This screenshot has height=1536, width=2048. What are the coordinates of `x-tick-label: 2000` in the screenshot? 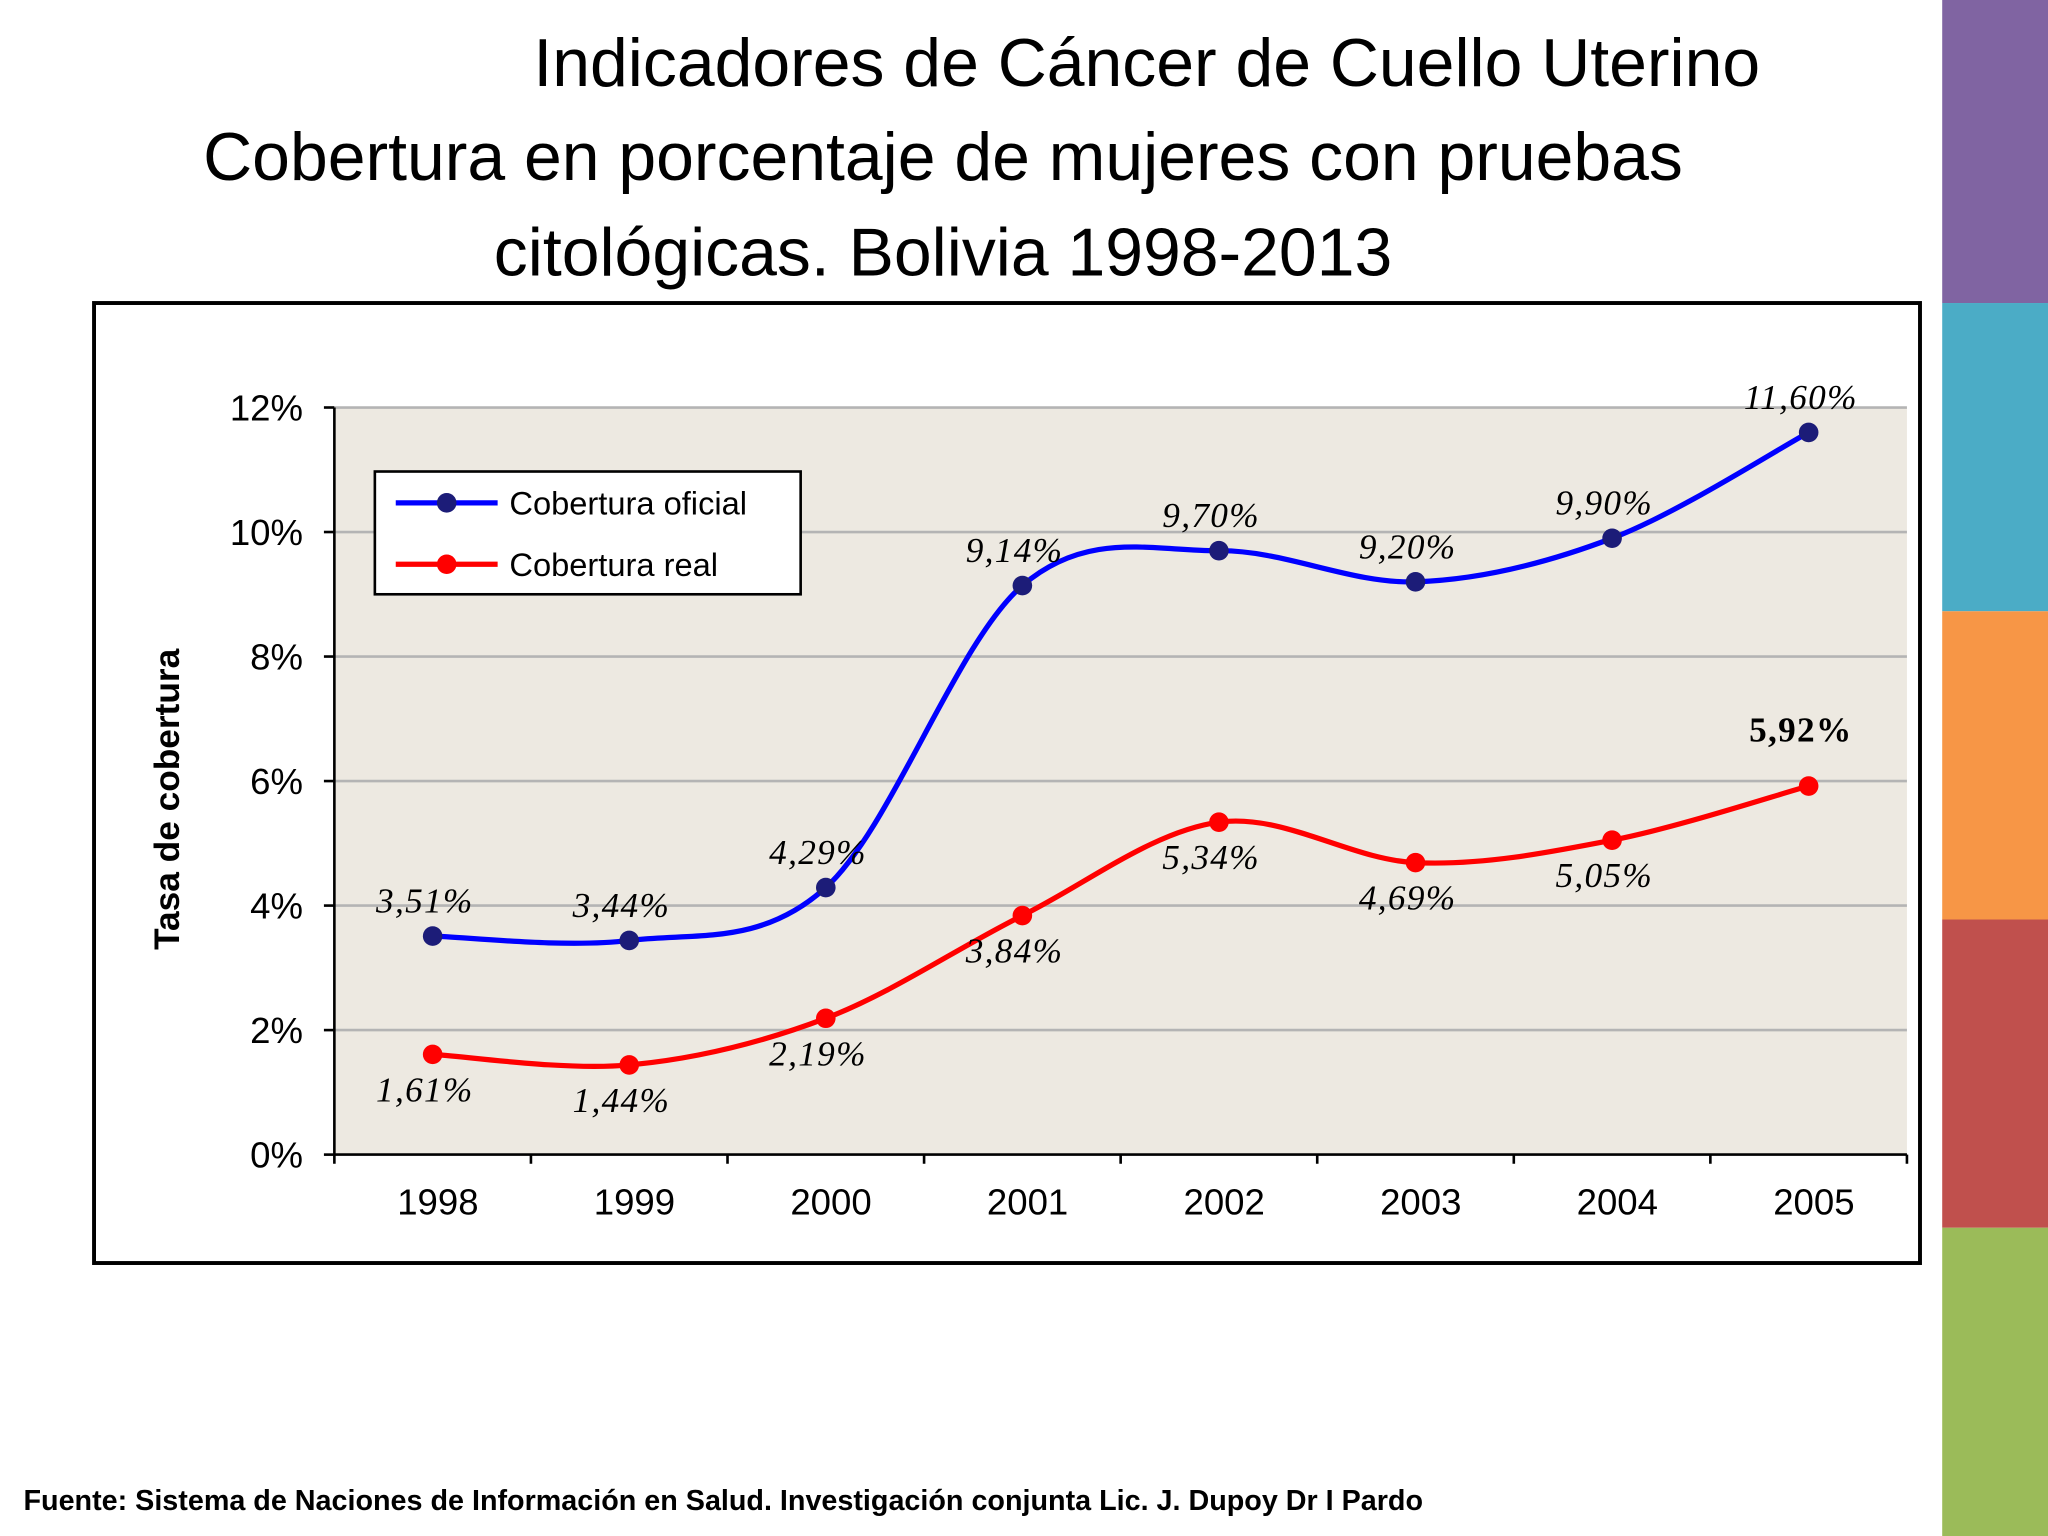 It's located at (830, 1202).